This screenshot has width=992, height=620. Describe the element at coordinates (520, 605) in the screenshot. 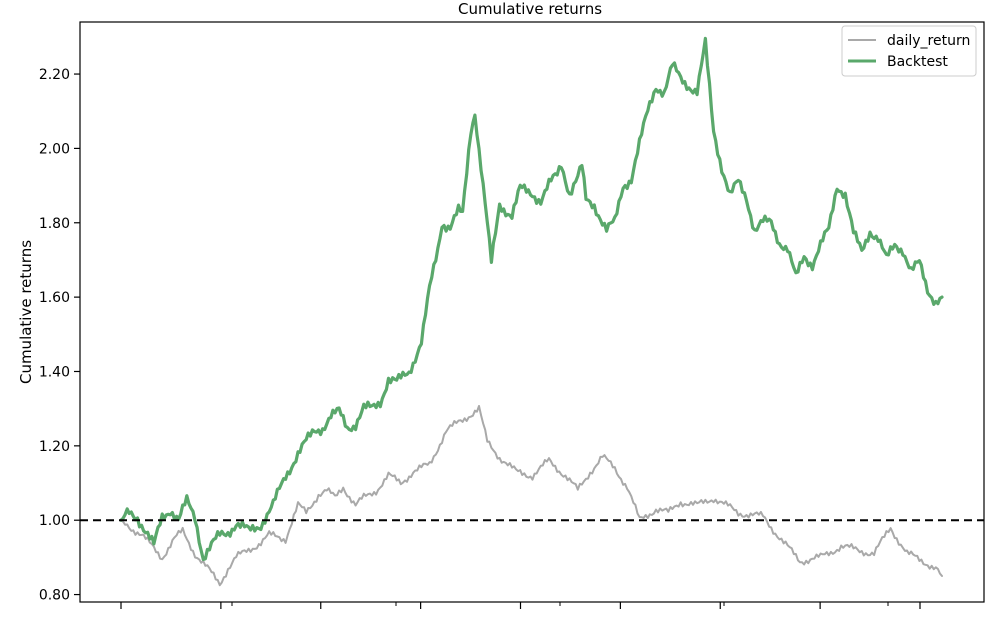

I see `x-axis` at that location.